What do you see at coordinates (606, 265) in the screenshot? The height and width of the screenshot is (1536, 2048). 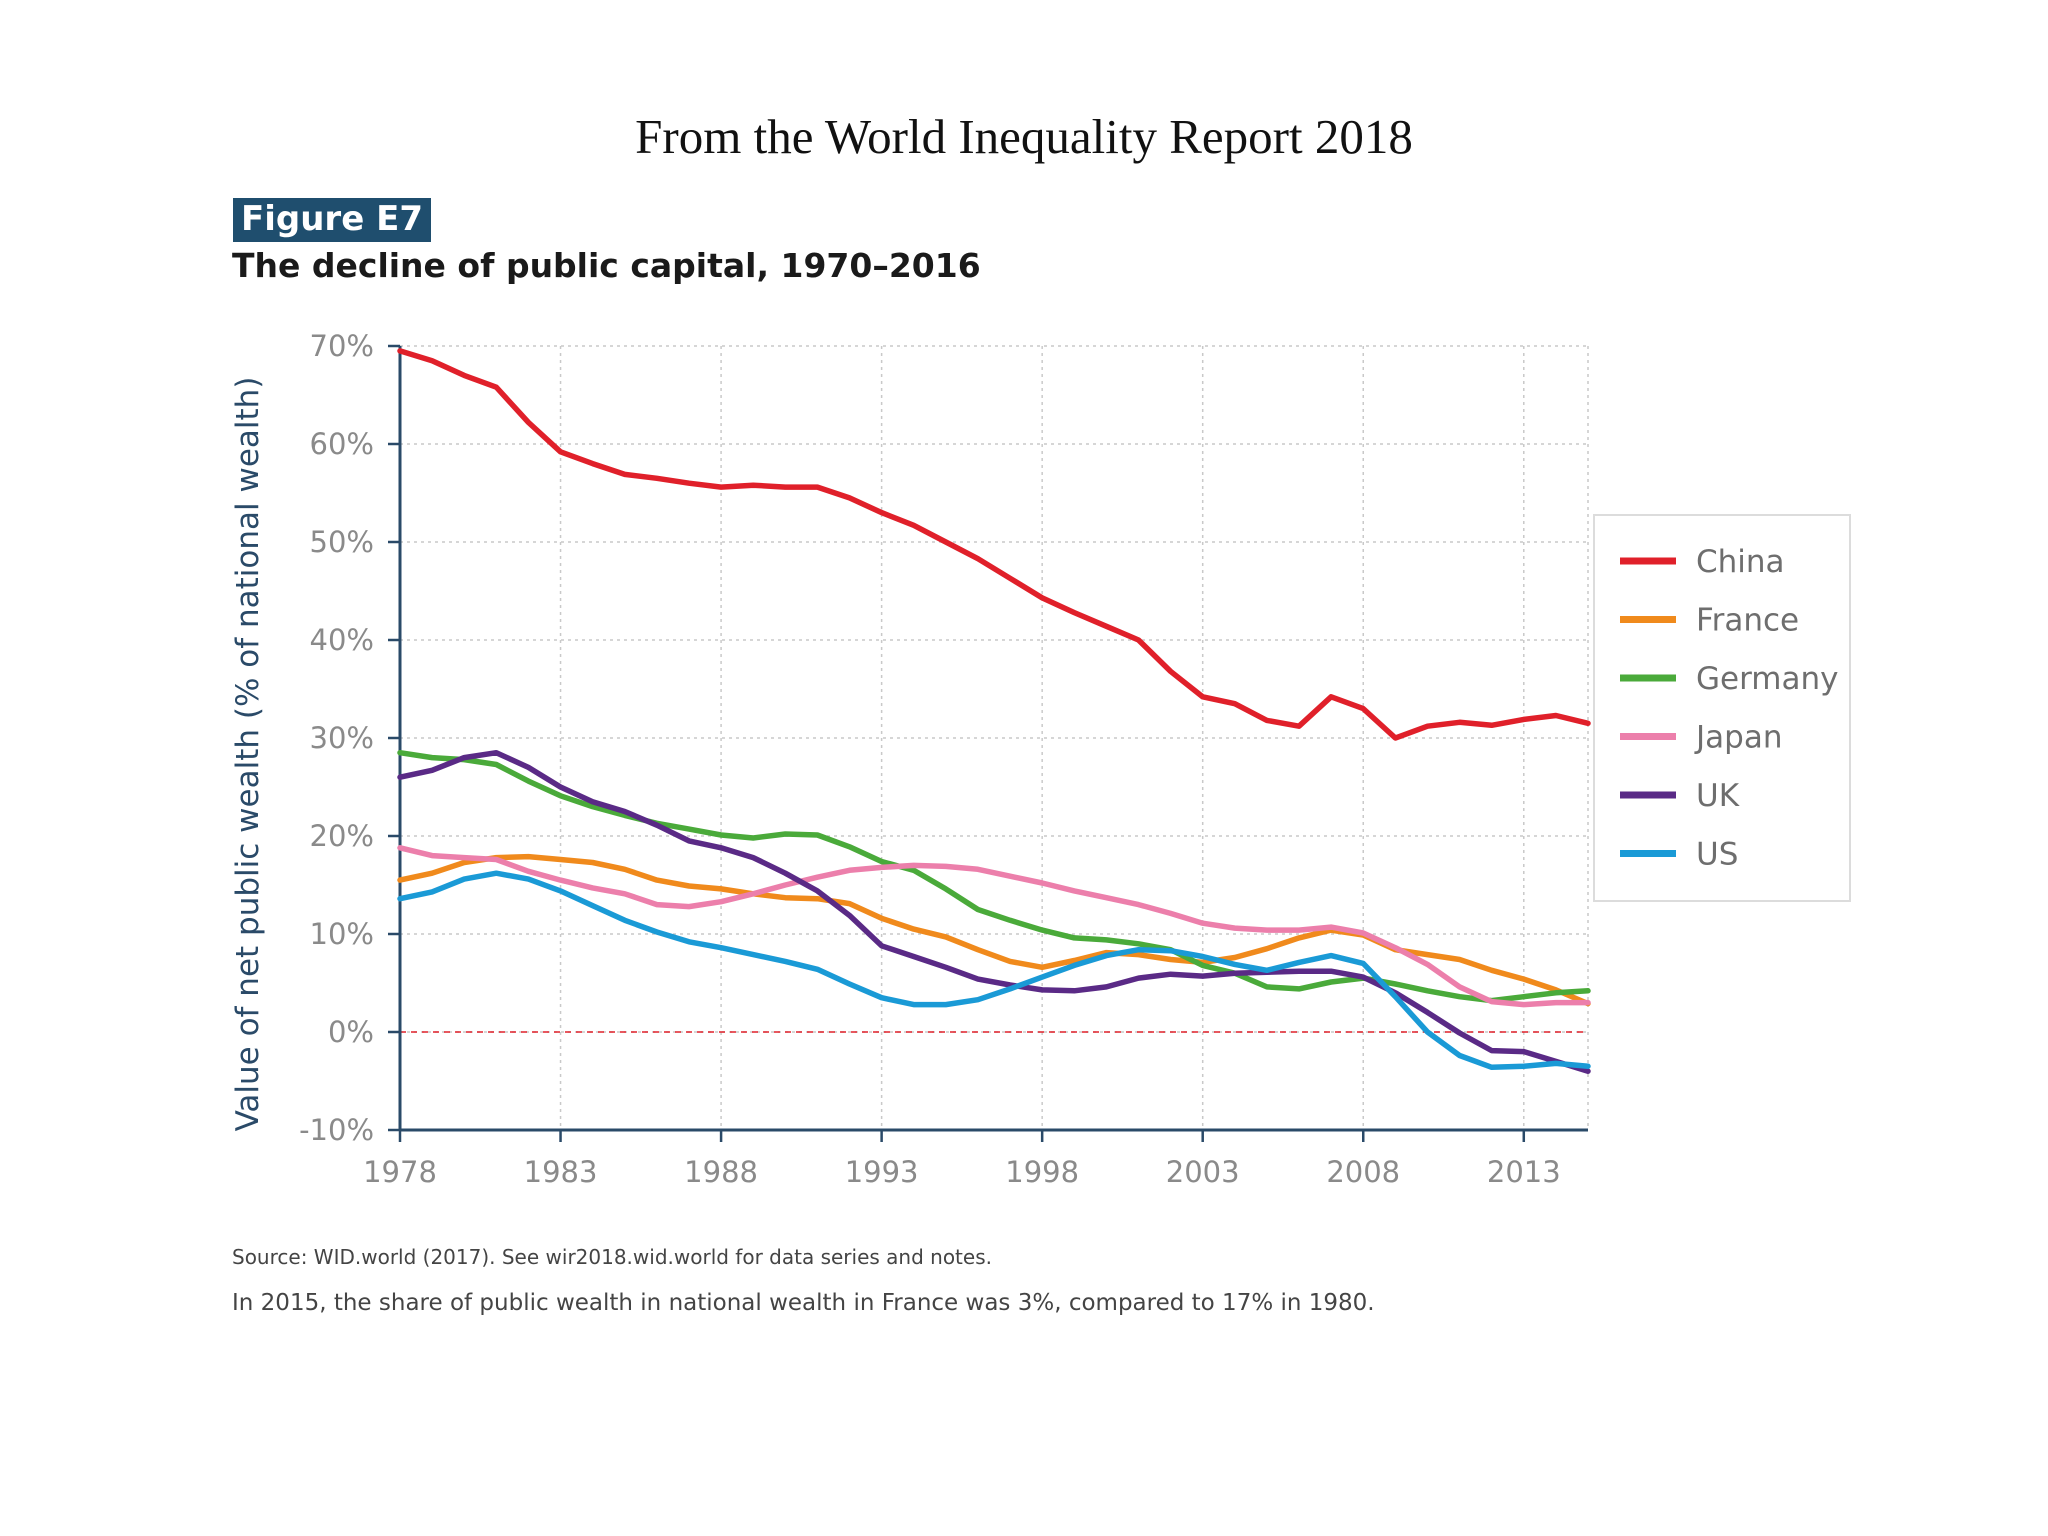 I see `figure-title: The decline of public capital, 1970–2016` at bounding box center [606, 265].